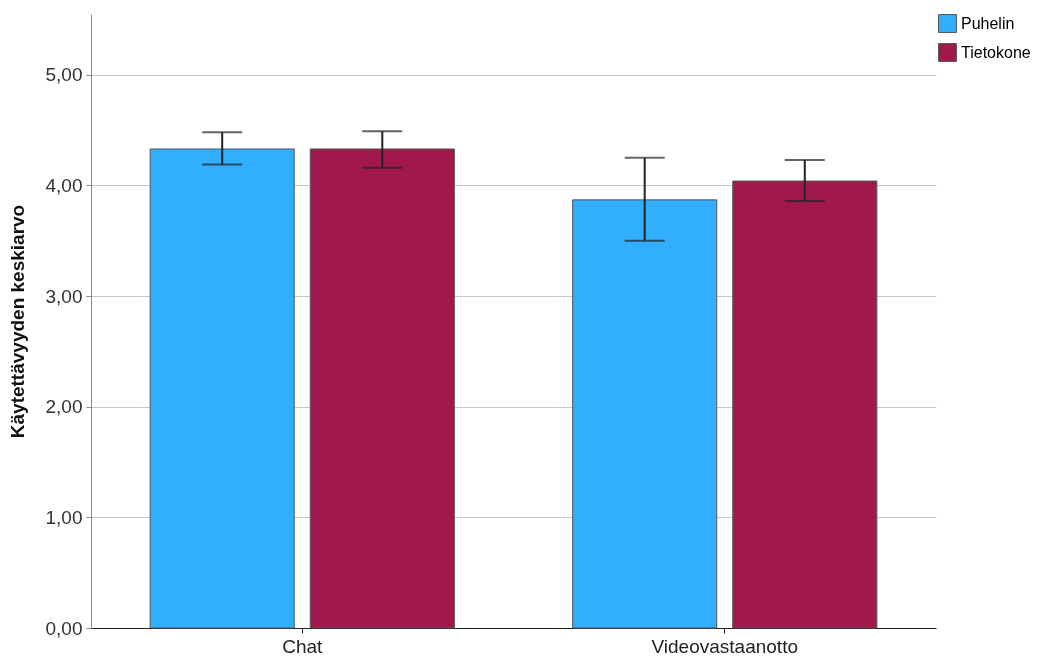 The height and width of the screenshot is (664, 1062). I want to click on y-tick-label: 5,00, so click(64, 75).